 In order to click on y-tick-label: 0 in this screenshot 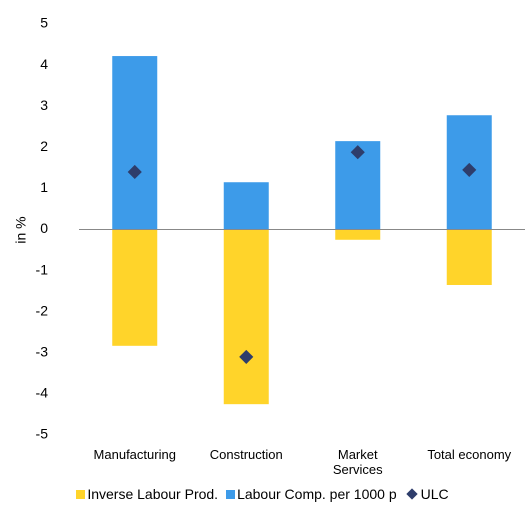, I will do `click(44, 228)`.